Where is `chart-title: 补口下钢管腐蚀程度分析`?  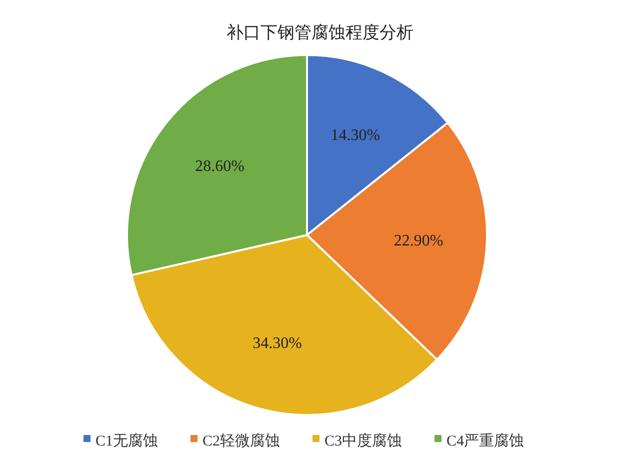
chart-title: 补口下钢管腐蚀程度分析 is located at coordinates (320, 32).